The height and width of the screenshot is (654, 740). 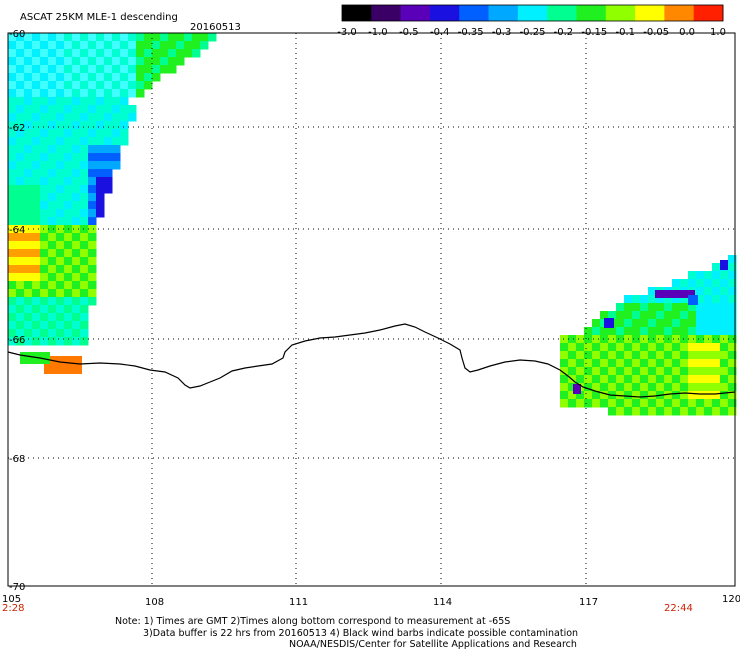 I want to click on latitude-labels: -60 -62 -64 -66 -68 -70, so click(x=17, y=311).